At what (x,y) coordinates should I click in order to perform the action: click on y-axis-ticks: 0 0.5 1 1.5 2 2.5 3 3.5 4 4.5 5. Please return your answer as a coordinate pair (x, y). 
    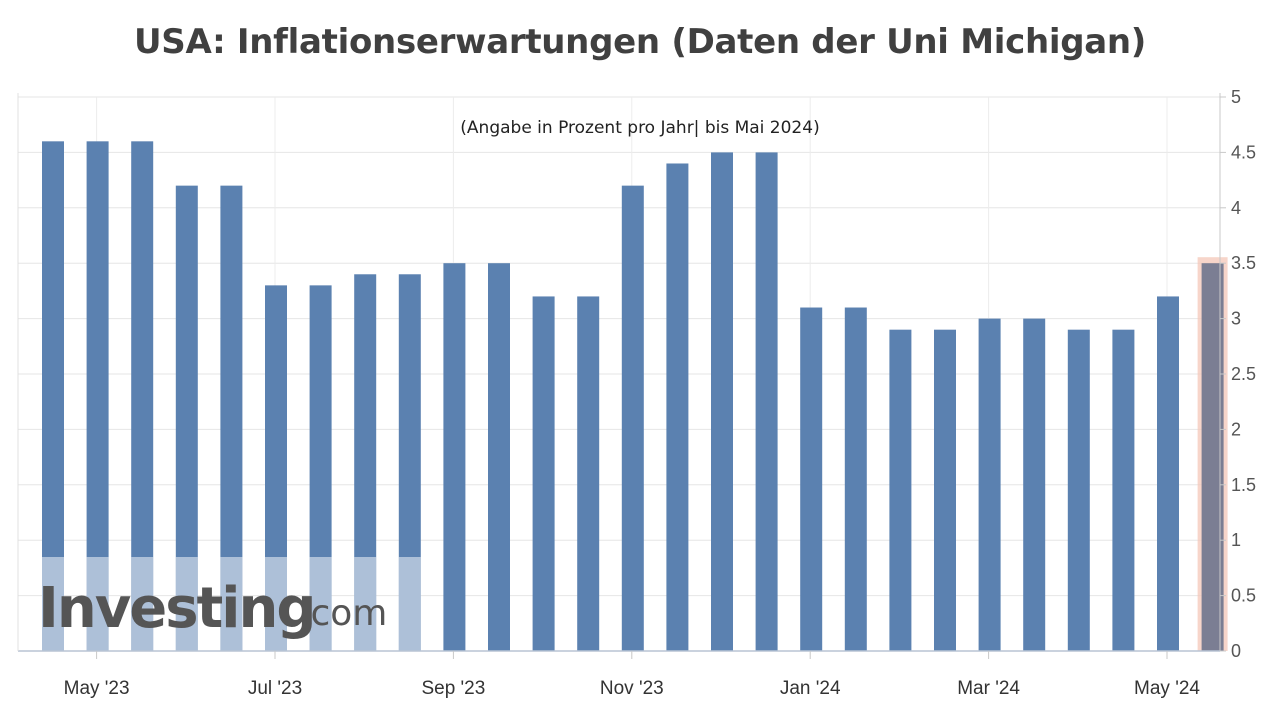
    Looking at the image, I should click on (1238, 374).